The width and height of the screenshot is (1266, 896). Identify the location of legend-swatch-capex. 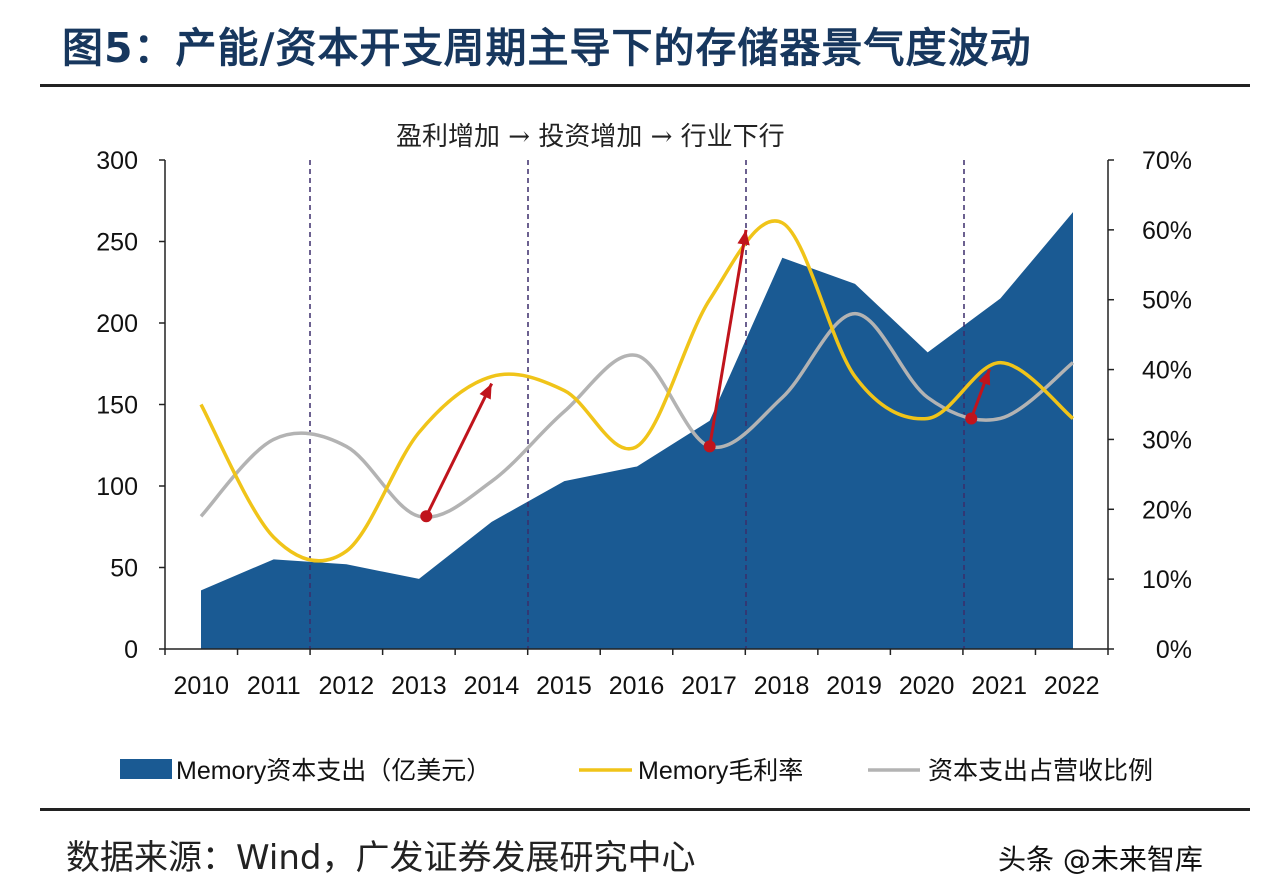
(146, 769).